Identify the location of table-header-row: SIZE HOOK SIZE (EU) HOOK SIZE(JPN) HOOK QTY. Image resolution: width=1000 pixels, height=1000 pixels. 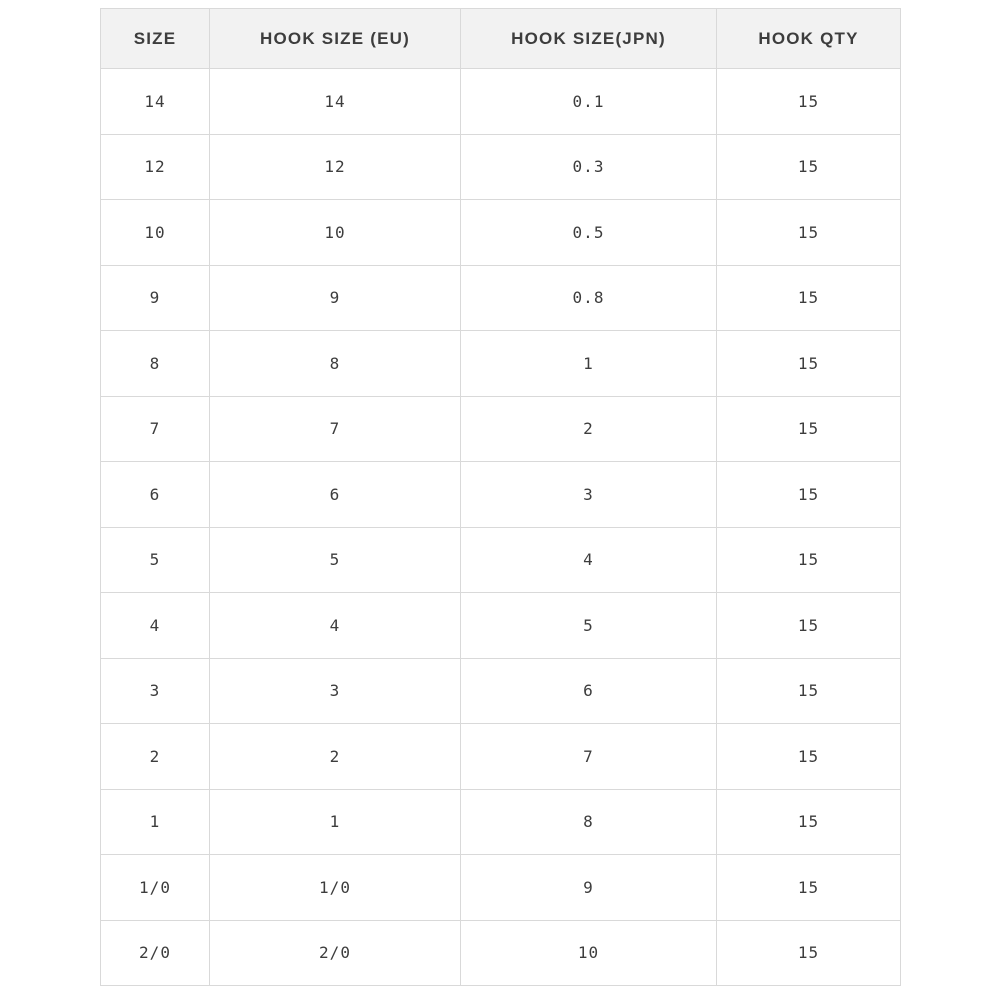
(500, 38).